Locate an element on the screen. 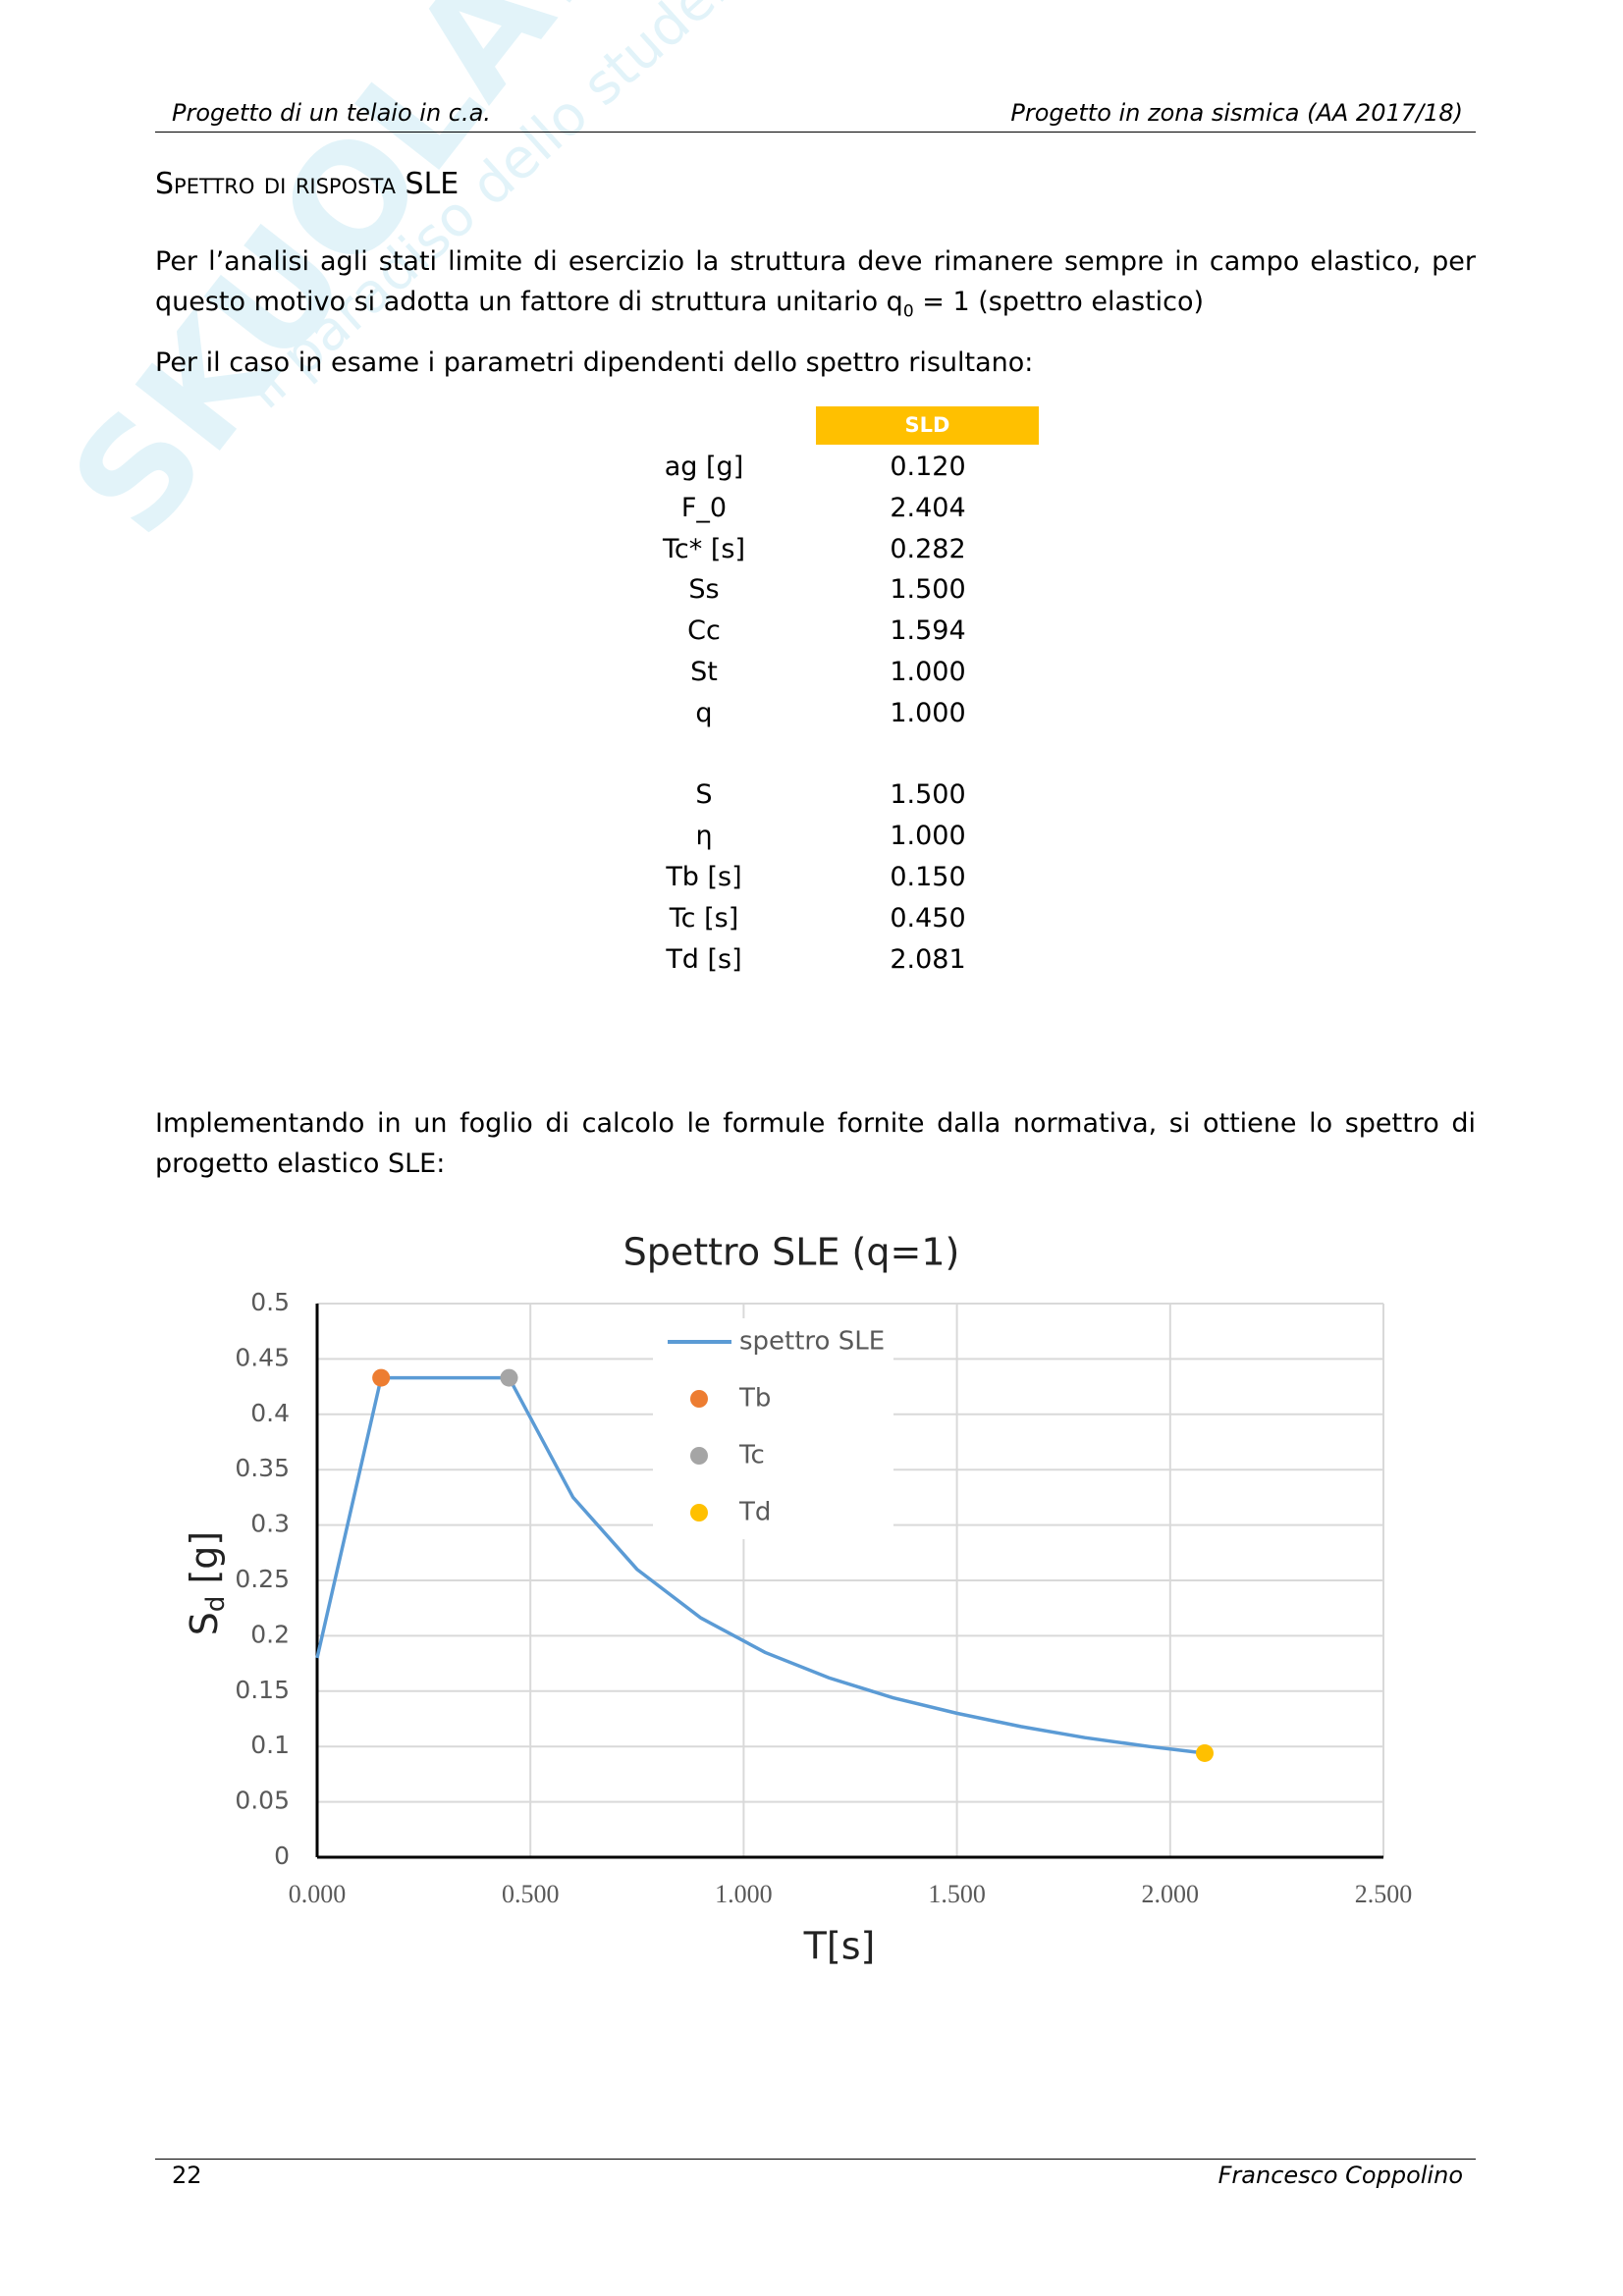 Image resolution: width=1623 pixels, height=2296 pixels. table-value: 2.081 is located at coordinates (928, 959).